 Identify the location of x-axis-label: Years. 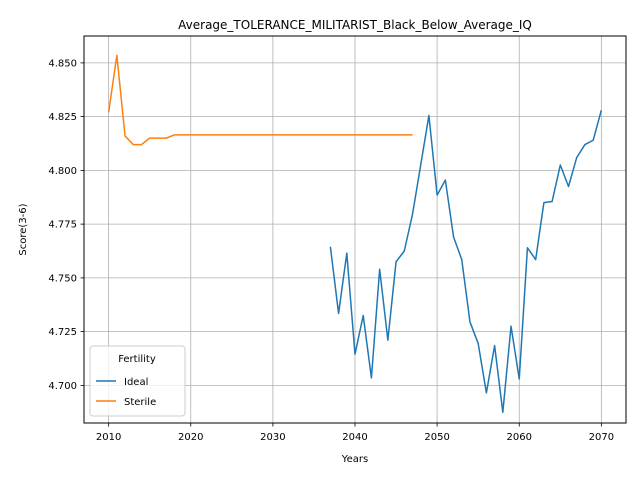
(354, 459).